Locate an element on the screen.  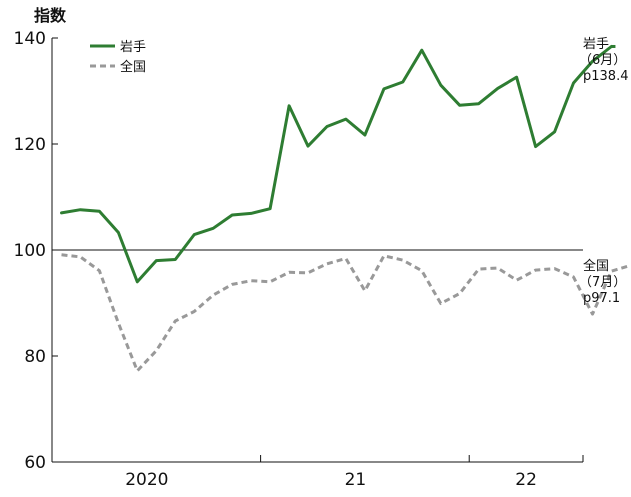
legend-label: 全国 is located at coordinates (133, 67).